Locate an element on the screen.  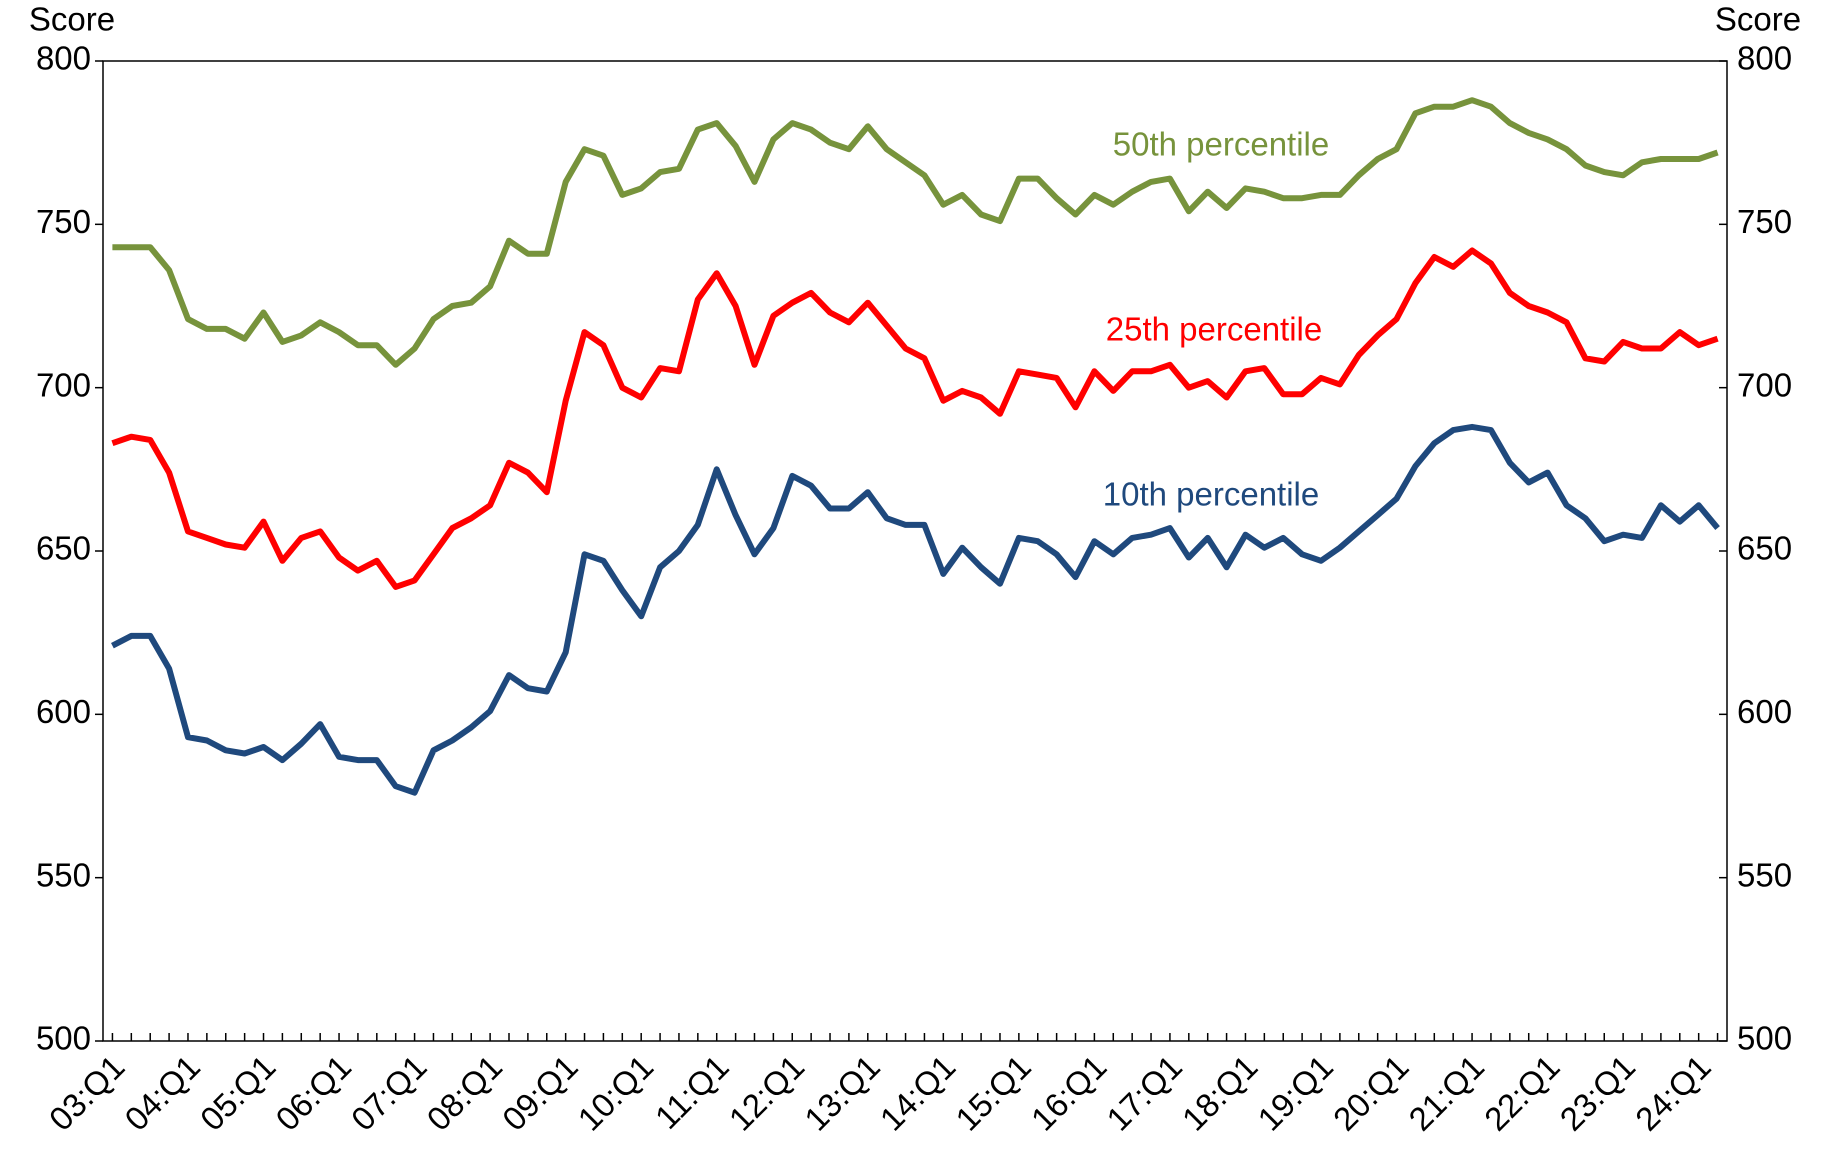
y-tick-label: 700 is located at coordinates (63, 384).